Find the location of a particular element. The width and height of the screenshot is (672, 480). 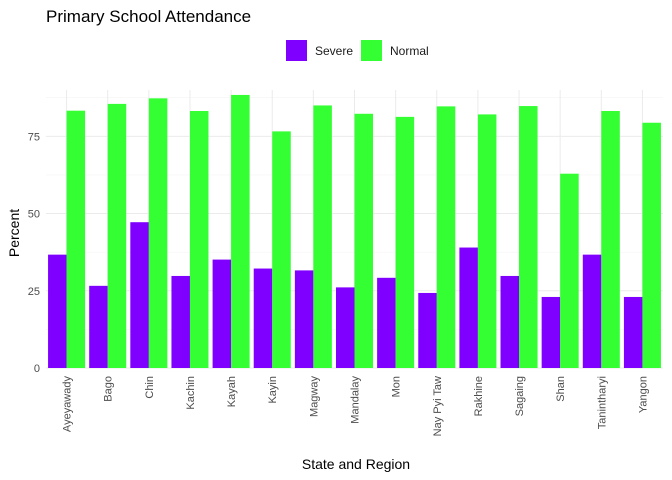

legend-label-severe: Severe is located at coordinates (334, 51).